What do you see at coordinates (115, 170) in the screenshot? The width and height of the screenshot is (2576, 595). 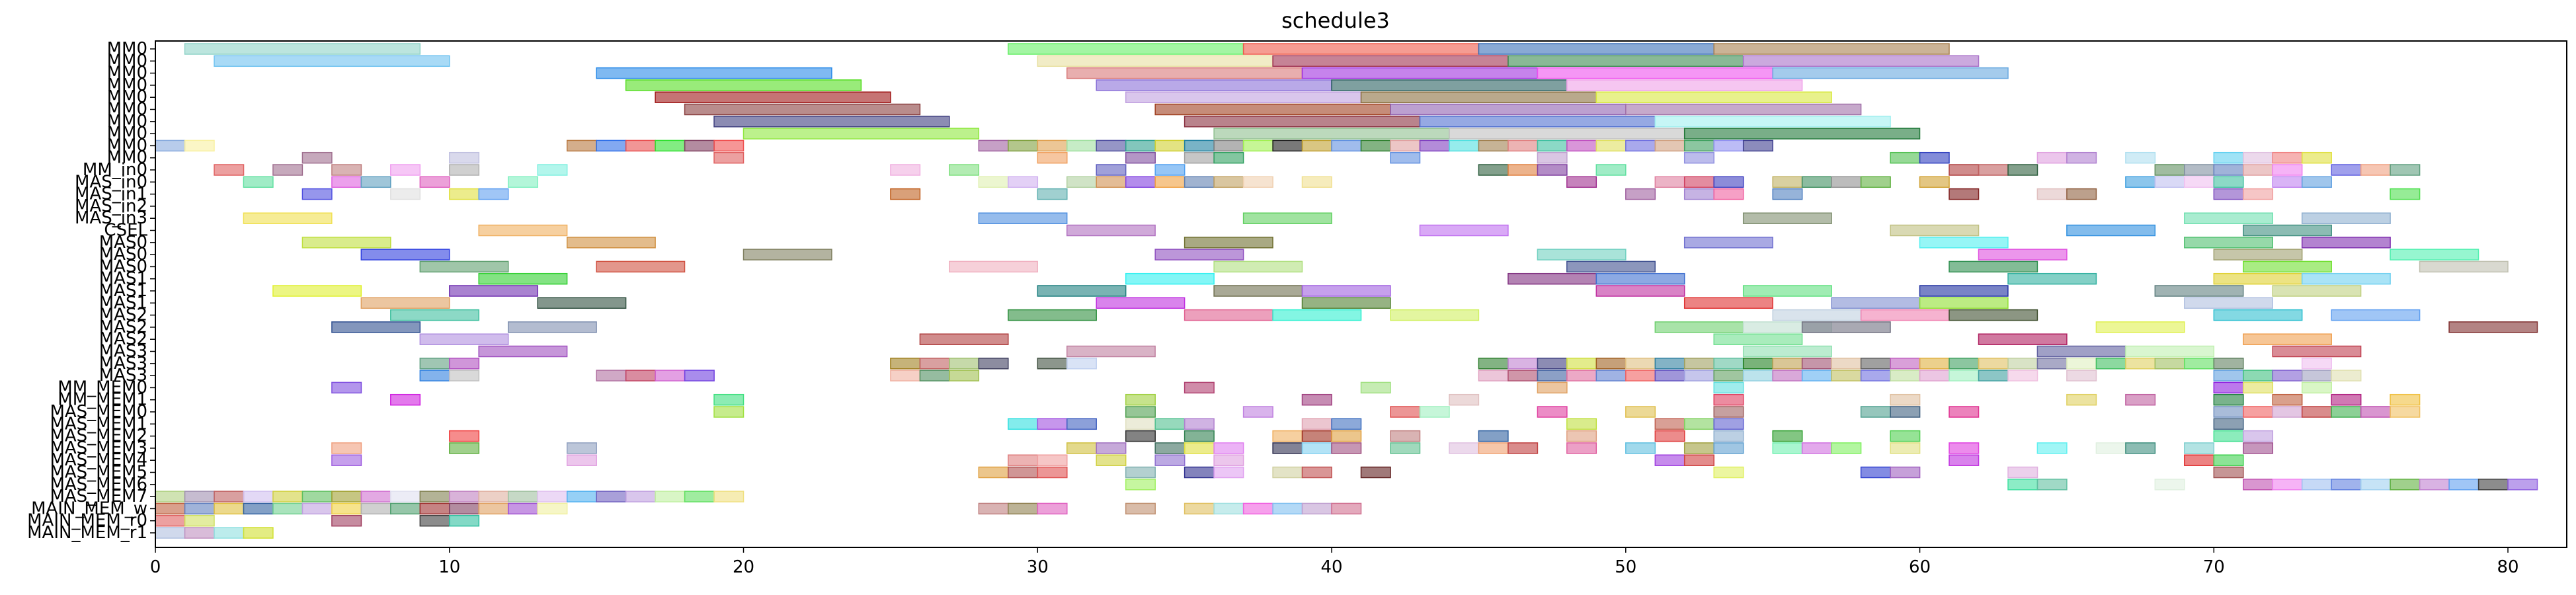 I see `y-tick-label: MM_in0` at bounding box center [115, 170].